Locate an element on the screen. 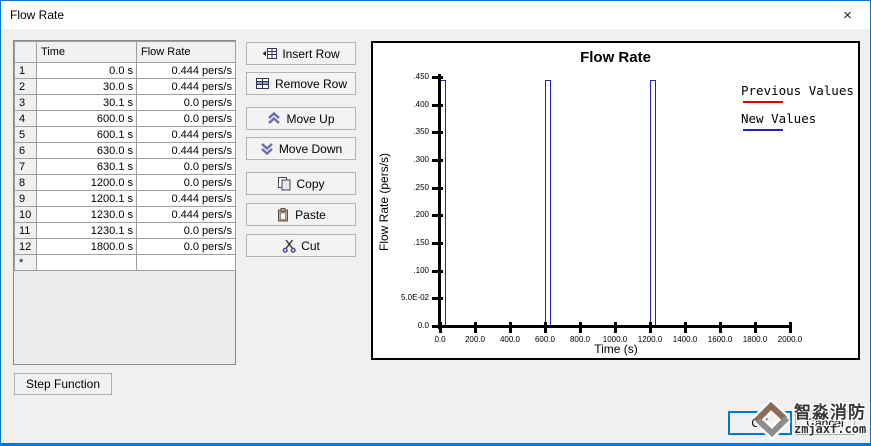 This screenshot has width=871, height=446. time-cell: 1230.1 s is located at coordinates (86, 230).